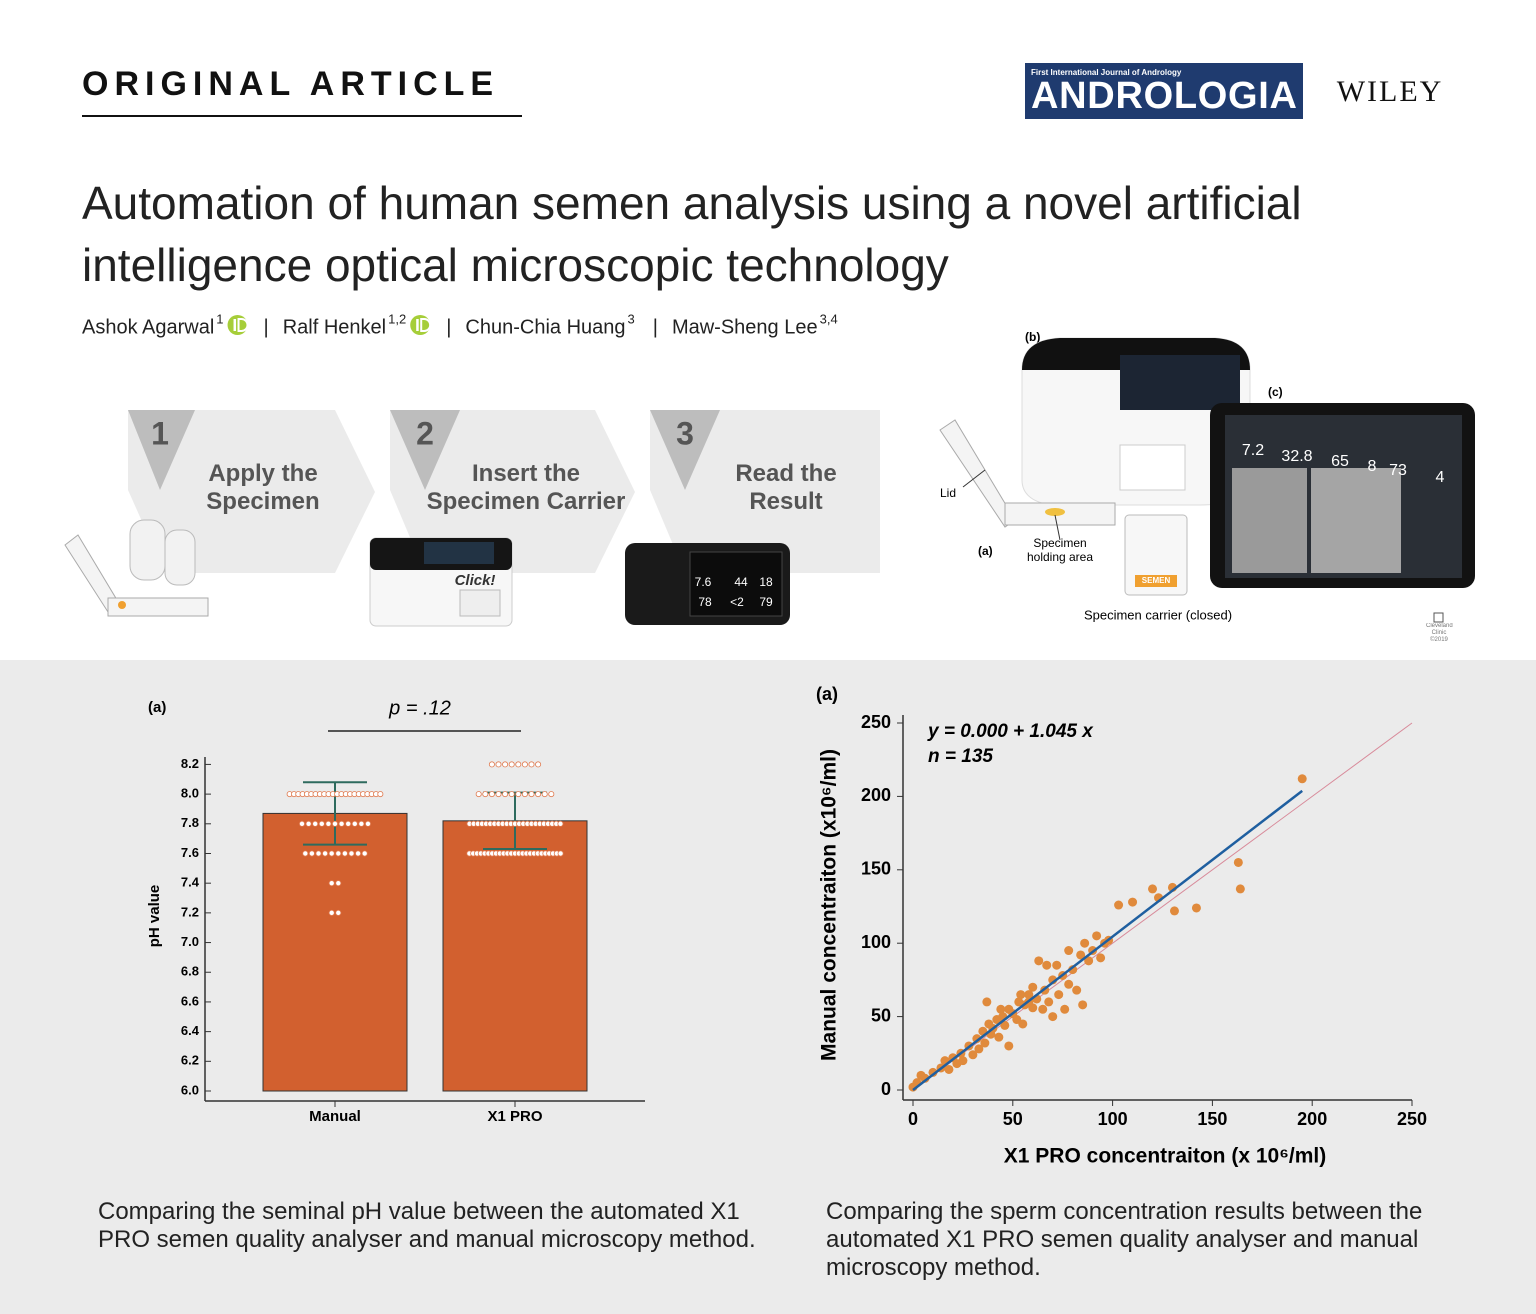 The width and height of the screenshot is (1536, 1314). Describe the element at coordinates (1164, 96) in the screenshot. I see `journal-name: ANDROLOGIA` at that location.